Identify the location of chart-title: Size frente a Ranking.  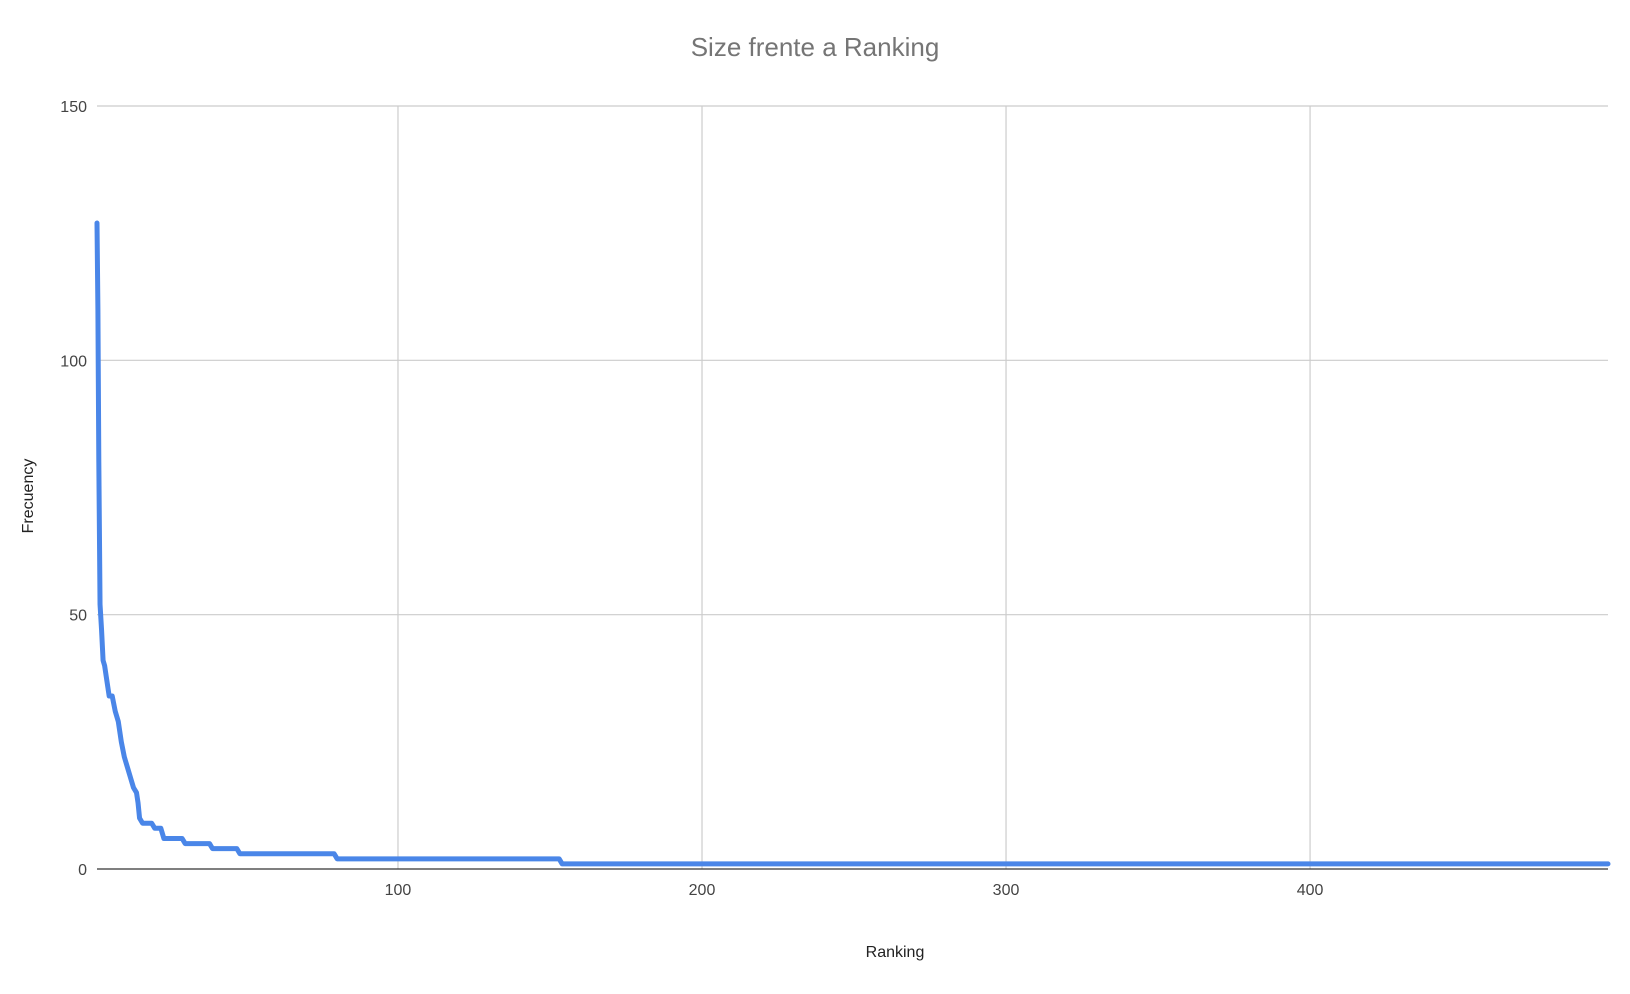
(815, 47).